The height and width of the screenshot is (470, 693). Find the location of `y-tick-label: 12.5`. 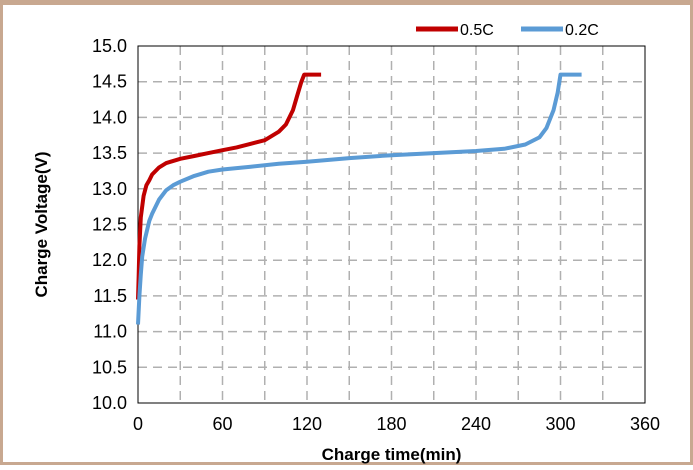

y-tick-label: 12.5 is located at coordinates (109, 225).